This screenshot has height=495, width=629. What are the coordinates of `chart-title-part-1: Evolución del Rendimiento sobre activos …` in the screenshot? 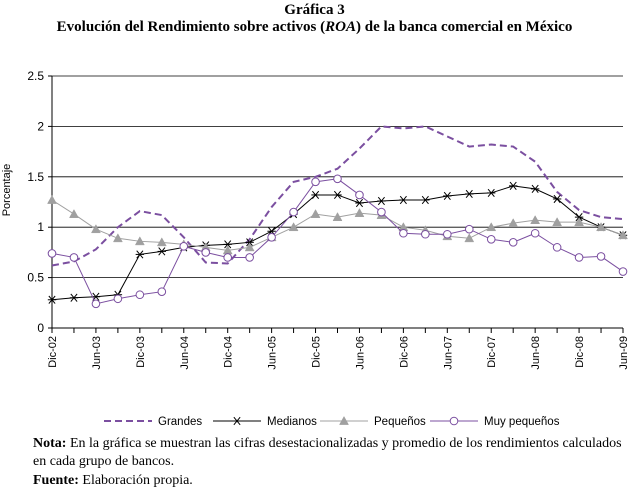 It's located at (191, 27).